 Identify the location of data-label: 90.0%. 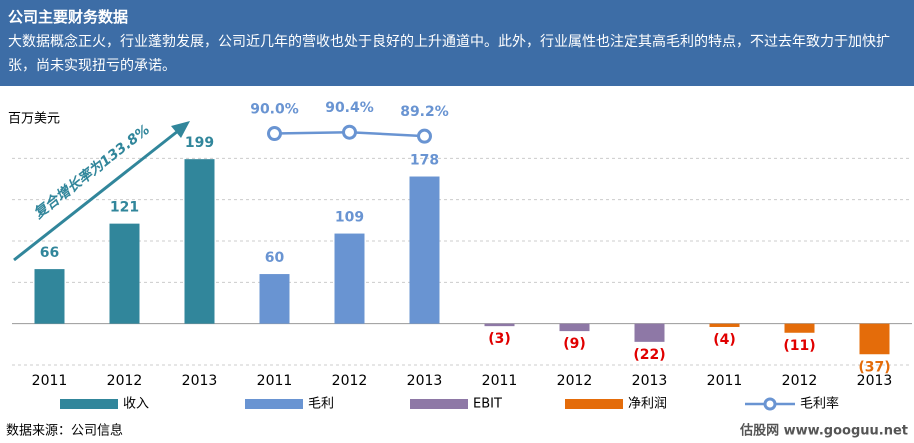
(274, 110).